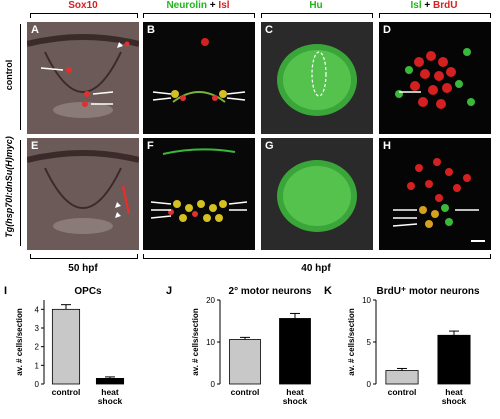  What do you see at coordinates (317, 15) in the screenshot?
I see `bracket-hu` at bounding box center [317, 15].